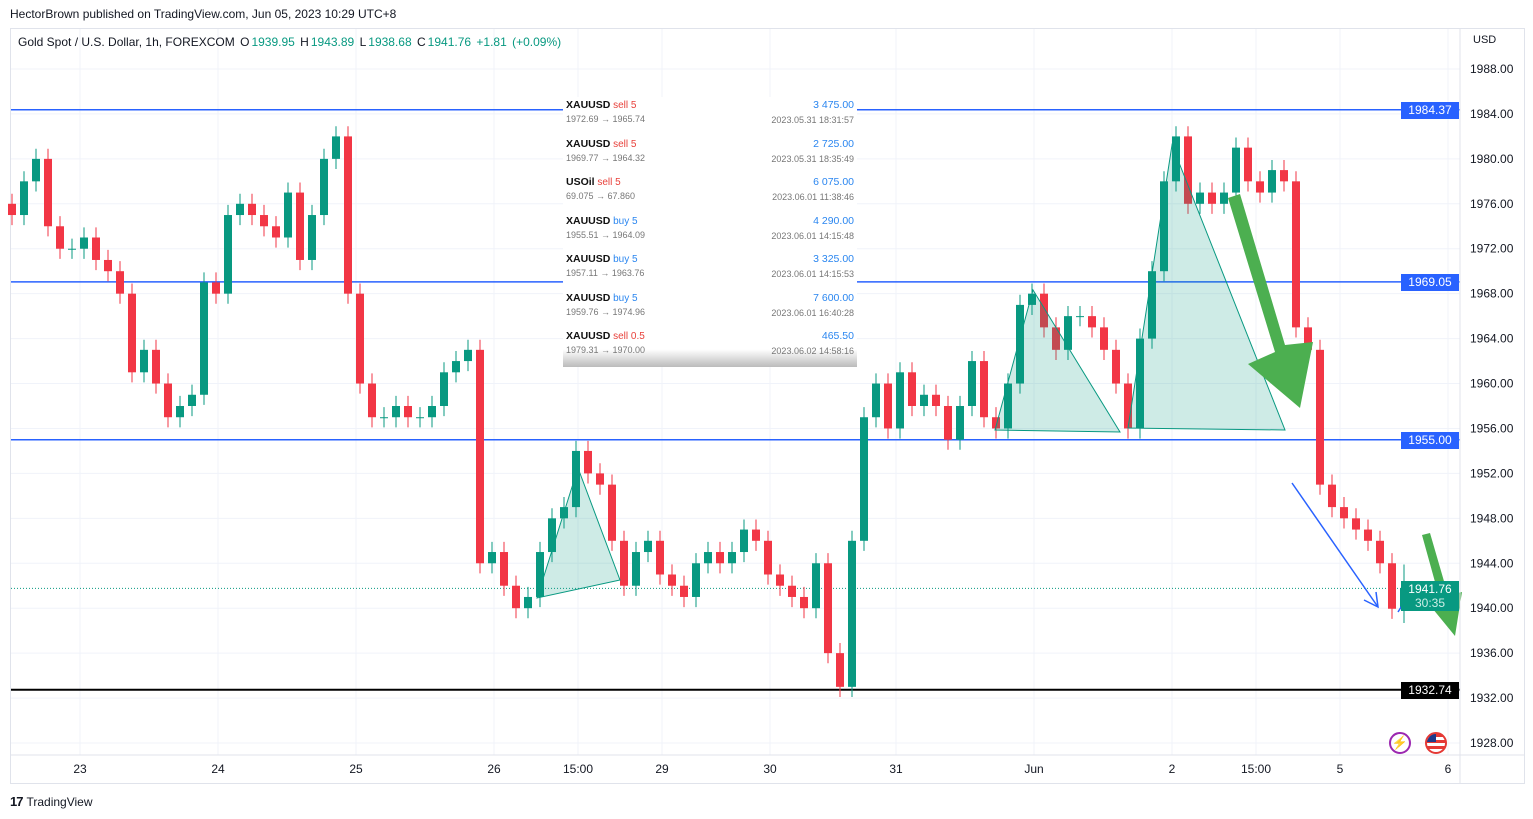  What do you see at coordinates (1492, 698) in the screenshot?
I see `y-tick-label: 1932.00` at bounding box center [1492, 698].